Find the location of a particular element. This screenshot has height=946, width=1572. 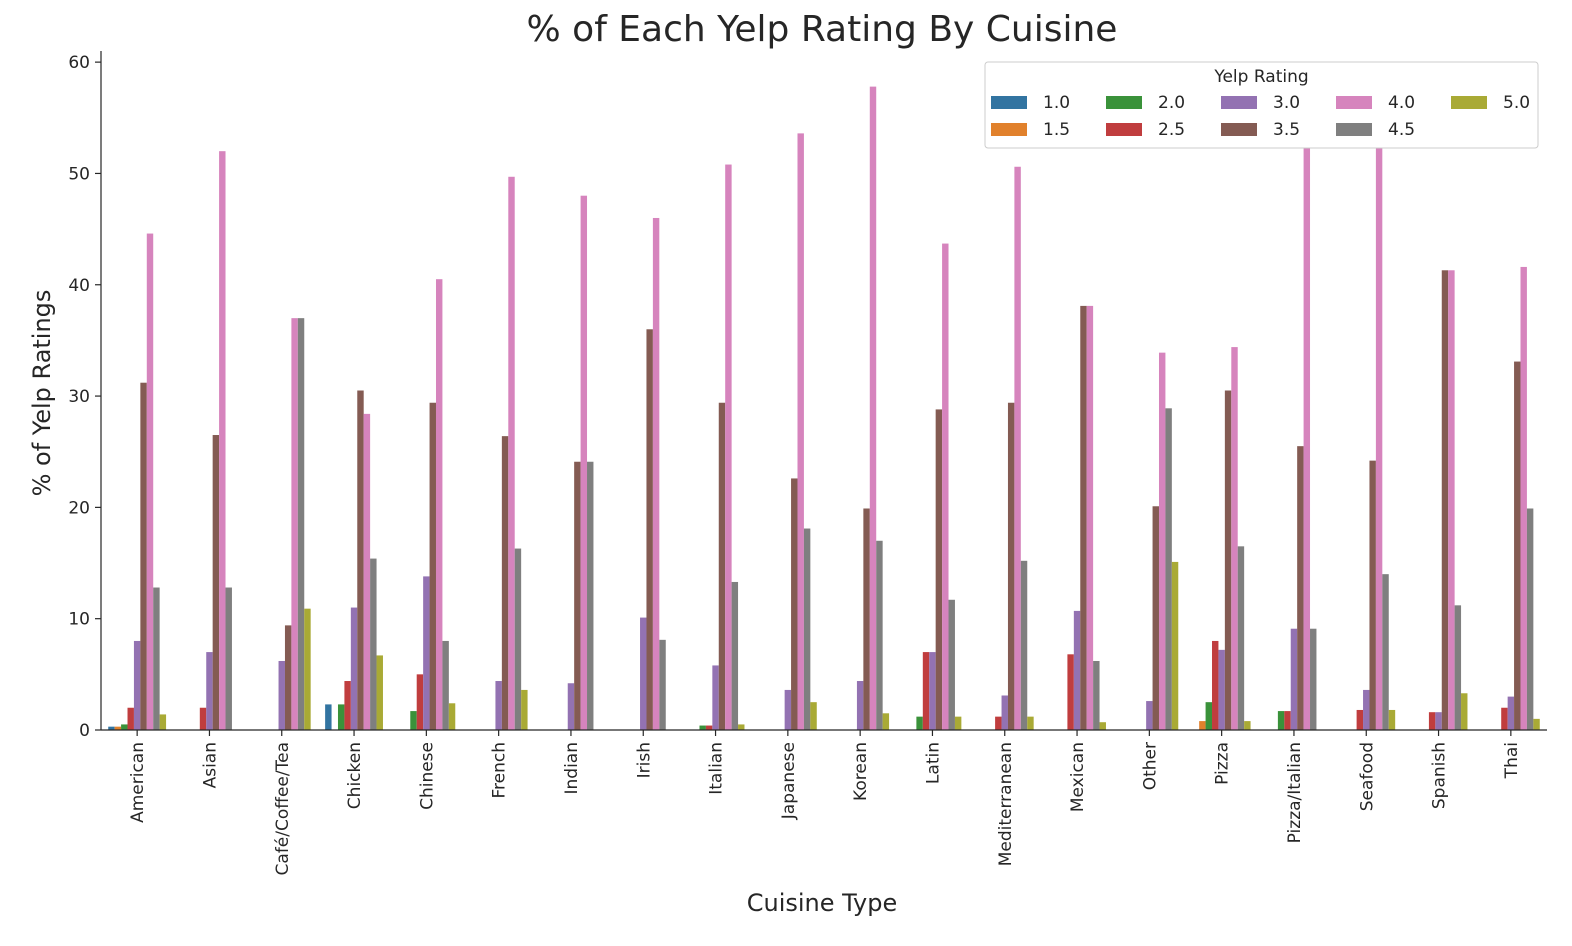

legend-label-5-0: 5.0 is located at coordinates (1516, 103).